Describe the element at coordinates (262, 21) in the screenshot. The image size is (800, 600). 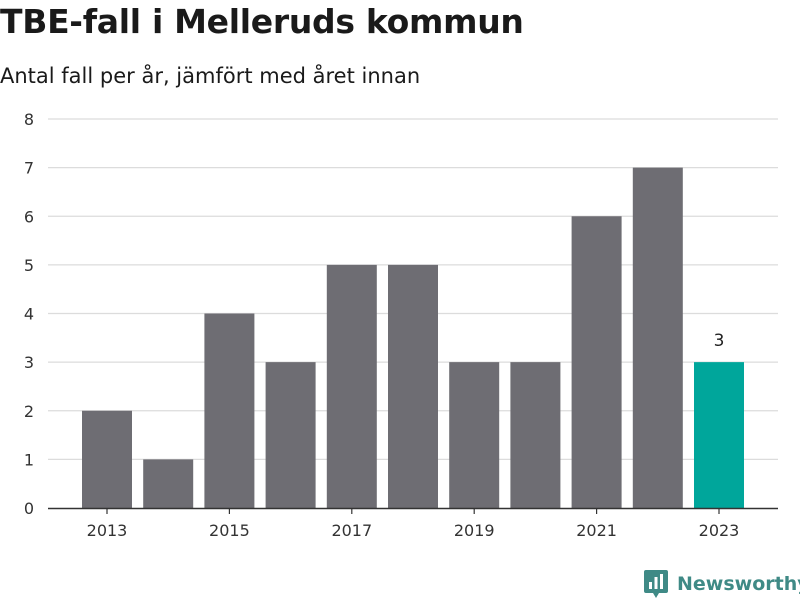
I see `chart-title: TBE-fall i Melleruds kommun` at that location.